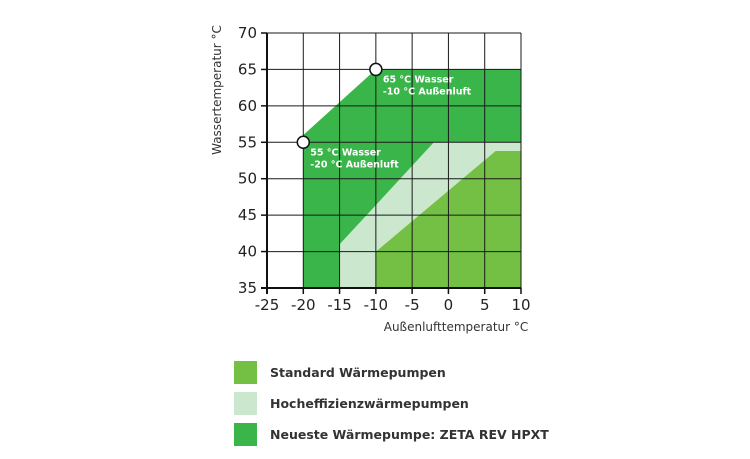 This screenshot has height=459, width=750. Describe the element at coordinates (520, 305) in the screenshot. I see `x-tick-label: 10` at that location.